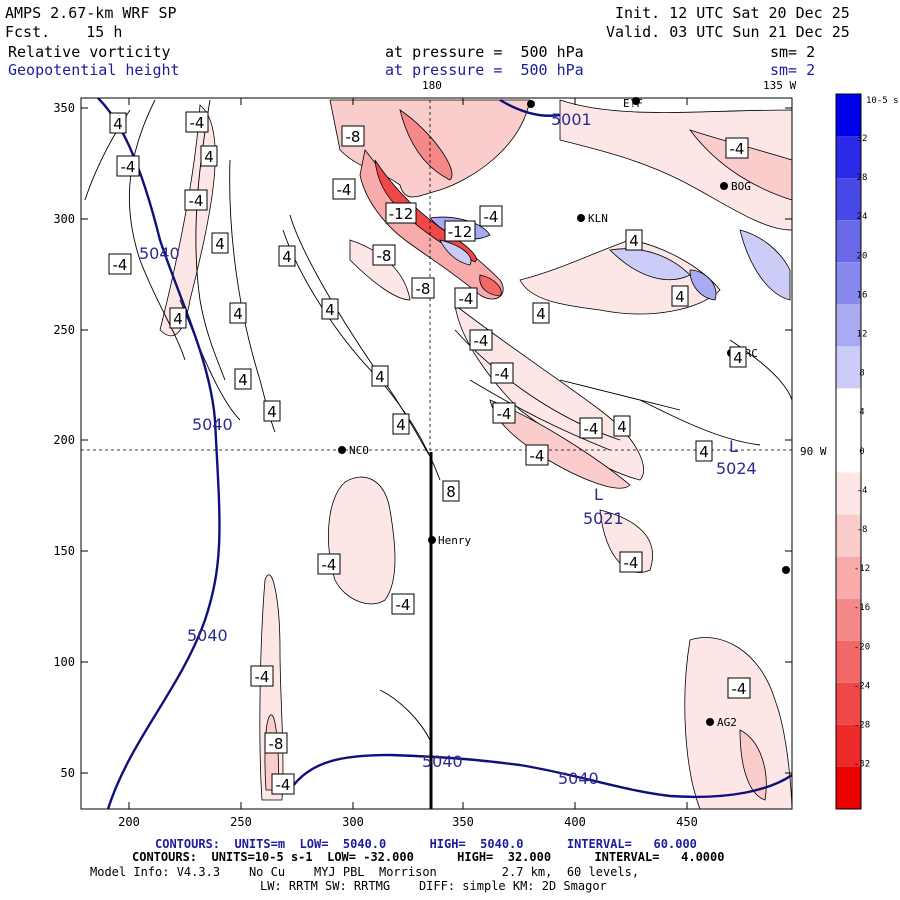 The image size is (900, 900). I want to click on colorbar-level-label: 20, so click(862, 256).